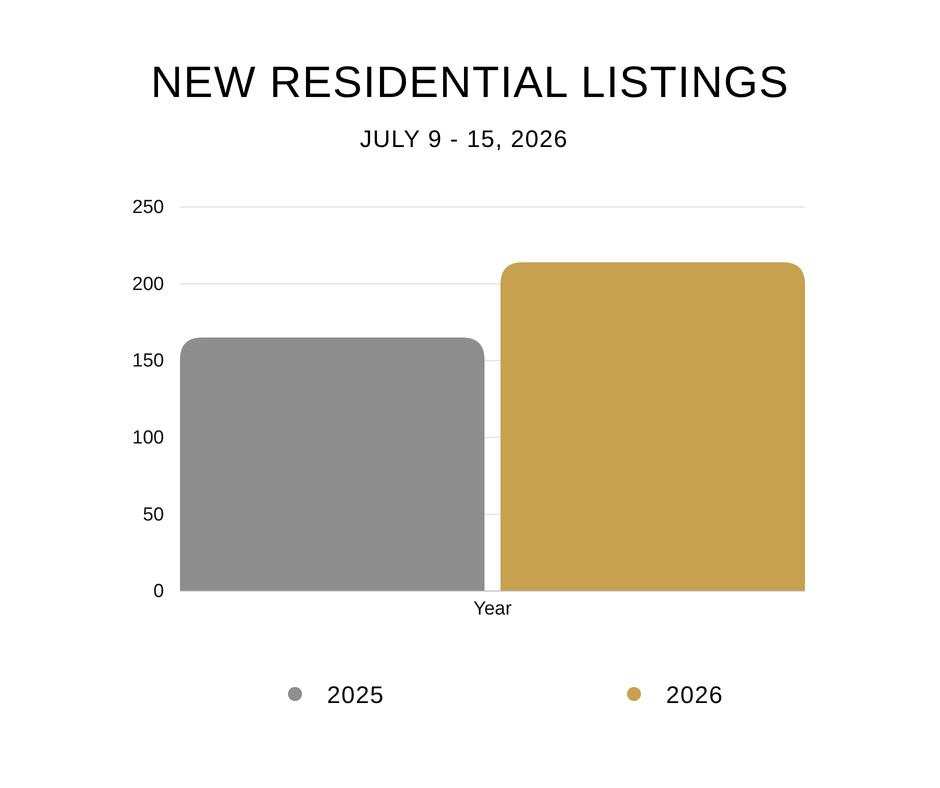 The height and width of the screenshot is (788, 940). Describe the element at coordinates (153, 515) in the screenshot. I see `y-tick-label: 50` at that location.